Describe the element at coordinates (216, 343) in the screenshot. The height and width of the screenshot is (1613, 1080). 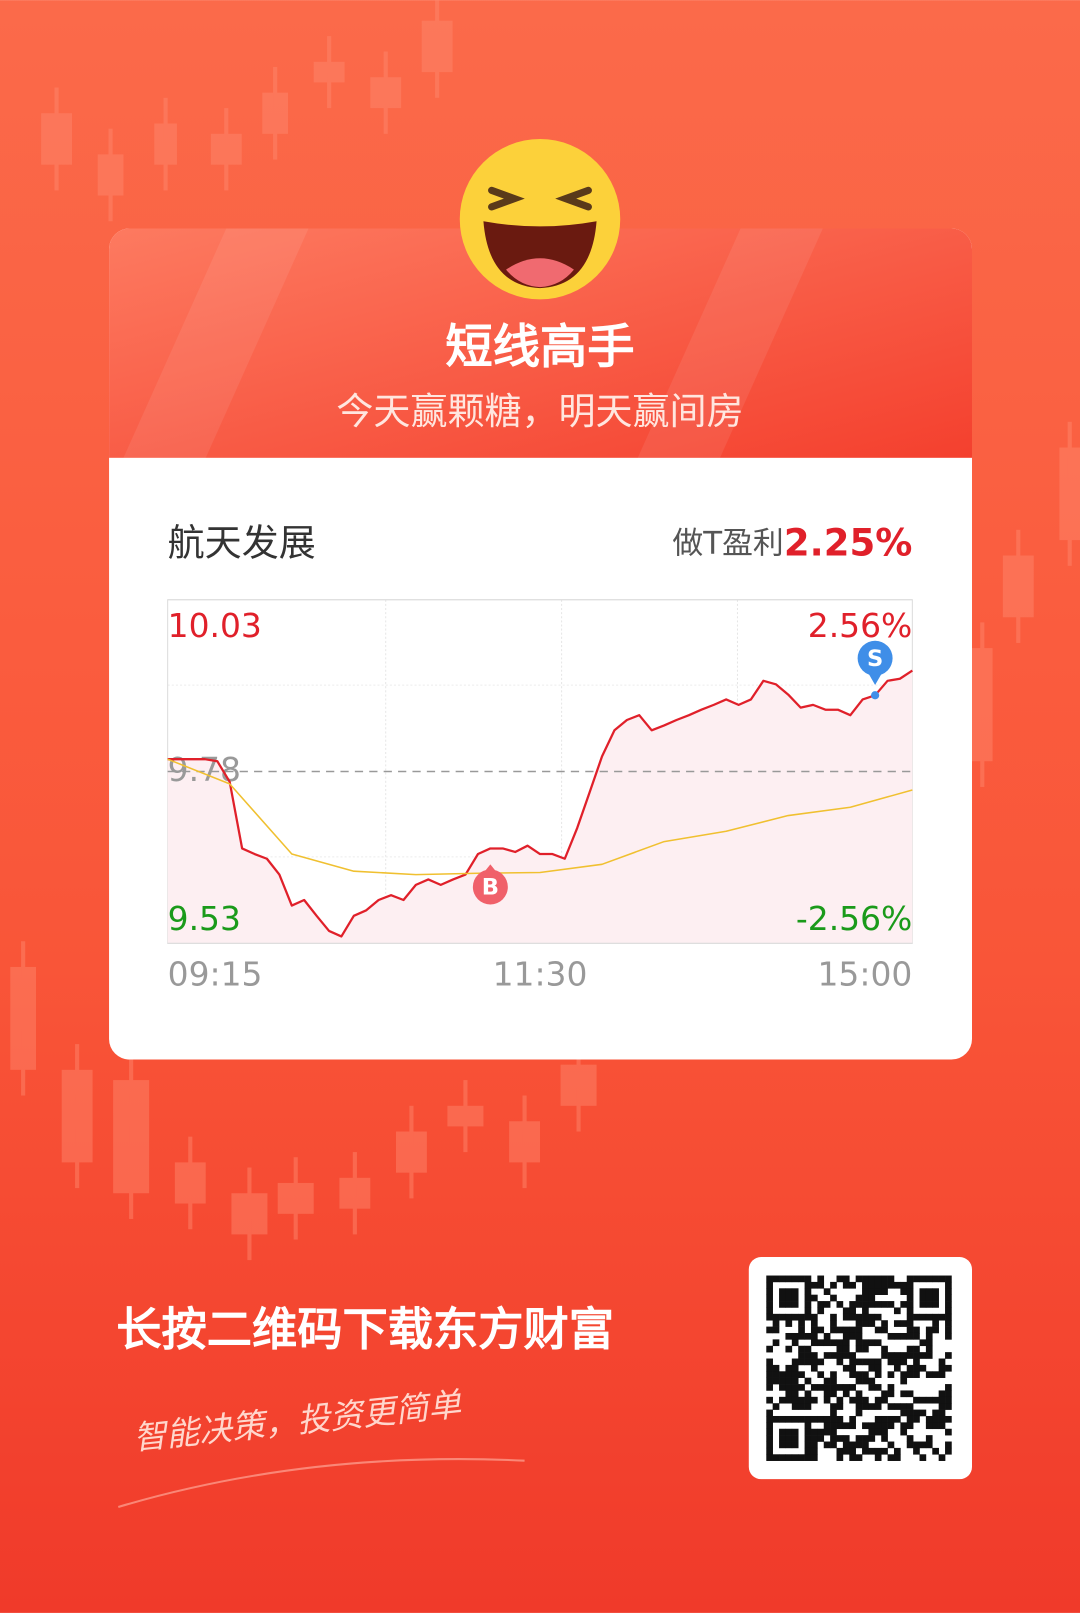
I see `shine` at that location.